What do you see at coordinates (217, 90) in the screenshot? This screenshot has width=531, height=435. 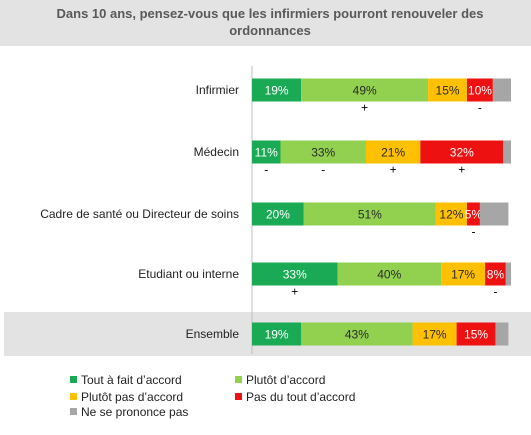 I see `category-label: Infirmier` at bounding box center [217, 90].